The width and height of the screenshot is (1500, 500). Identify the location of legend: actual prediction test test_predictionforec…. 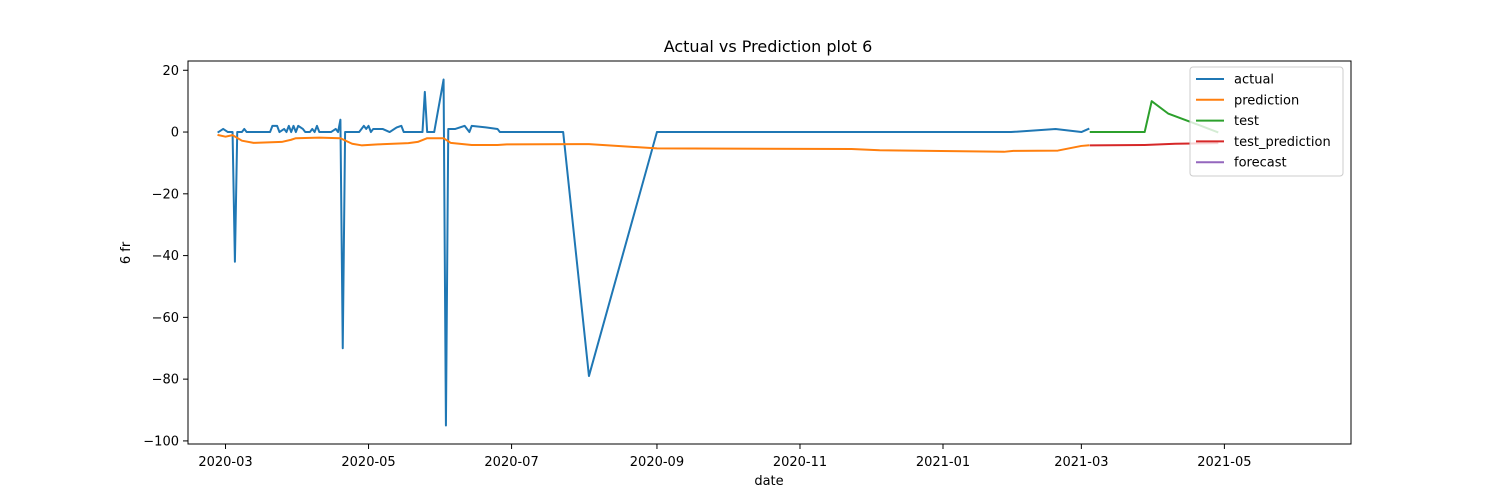
(1266, 121).